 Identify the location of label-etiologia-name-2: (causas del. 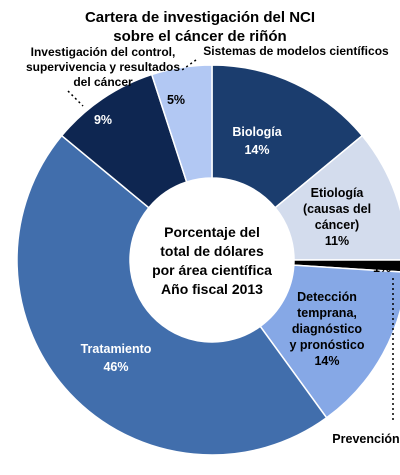
(337, 209).